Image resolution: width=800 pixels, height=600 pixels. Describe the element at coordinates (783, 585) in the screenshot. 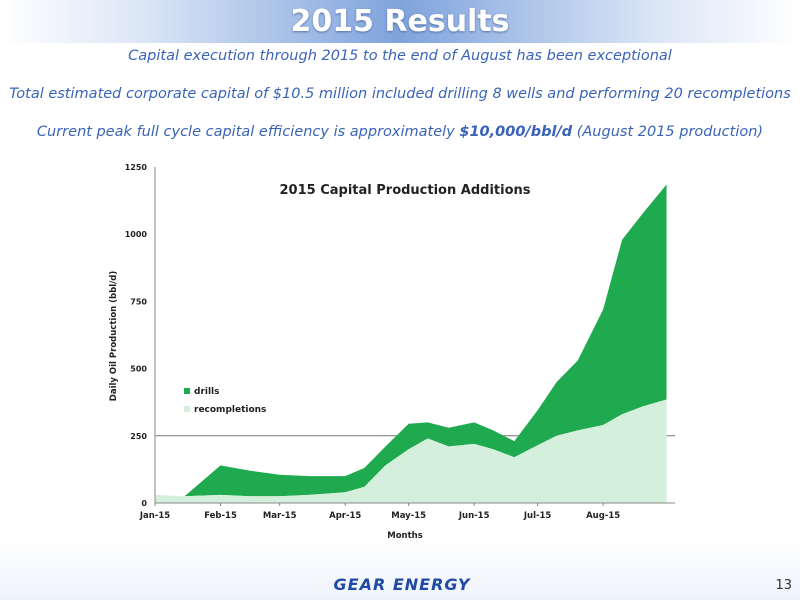

I see `page-number: 13` at that location.